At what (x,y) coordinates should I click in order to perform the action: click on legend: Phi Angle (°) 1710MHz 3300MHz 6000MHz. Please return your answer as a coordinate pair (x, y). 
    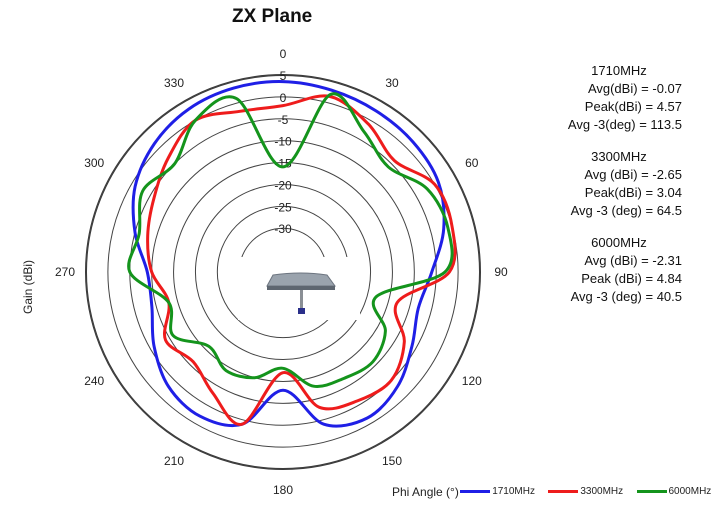
    Looking at the image, I should click on (551, 491).